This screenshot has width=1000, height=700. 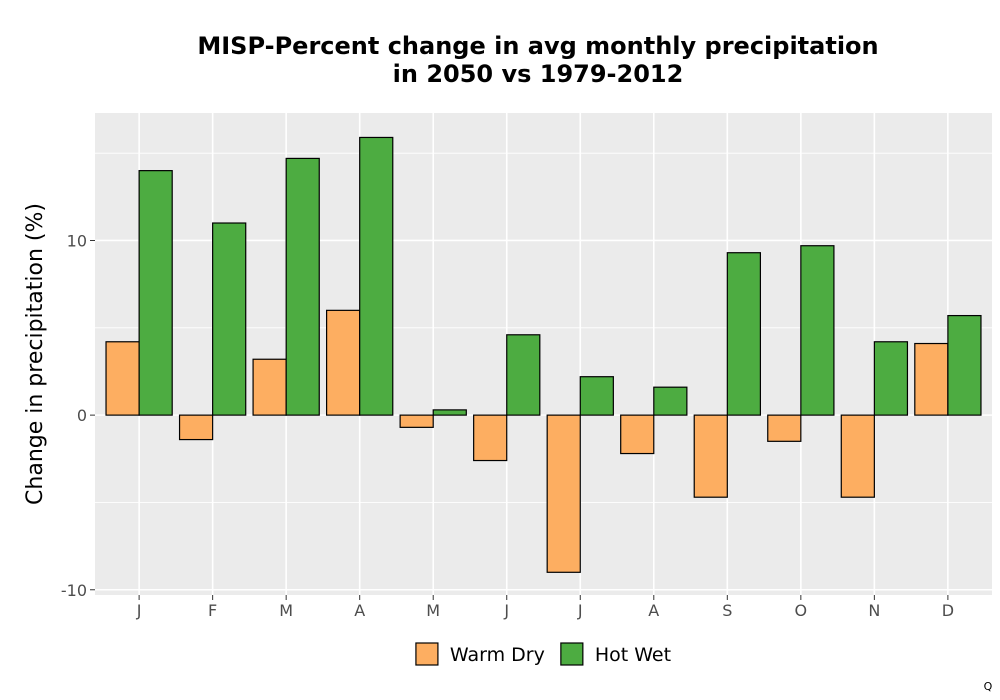 I want to click on x-tick-label: S, so click(x=727, y=610).